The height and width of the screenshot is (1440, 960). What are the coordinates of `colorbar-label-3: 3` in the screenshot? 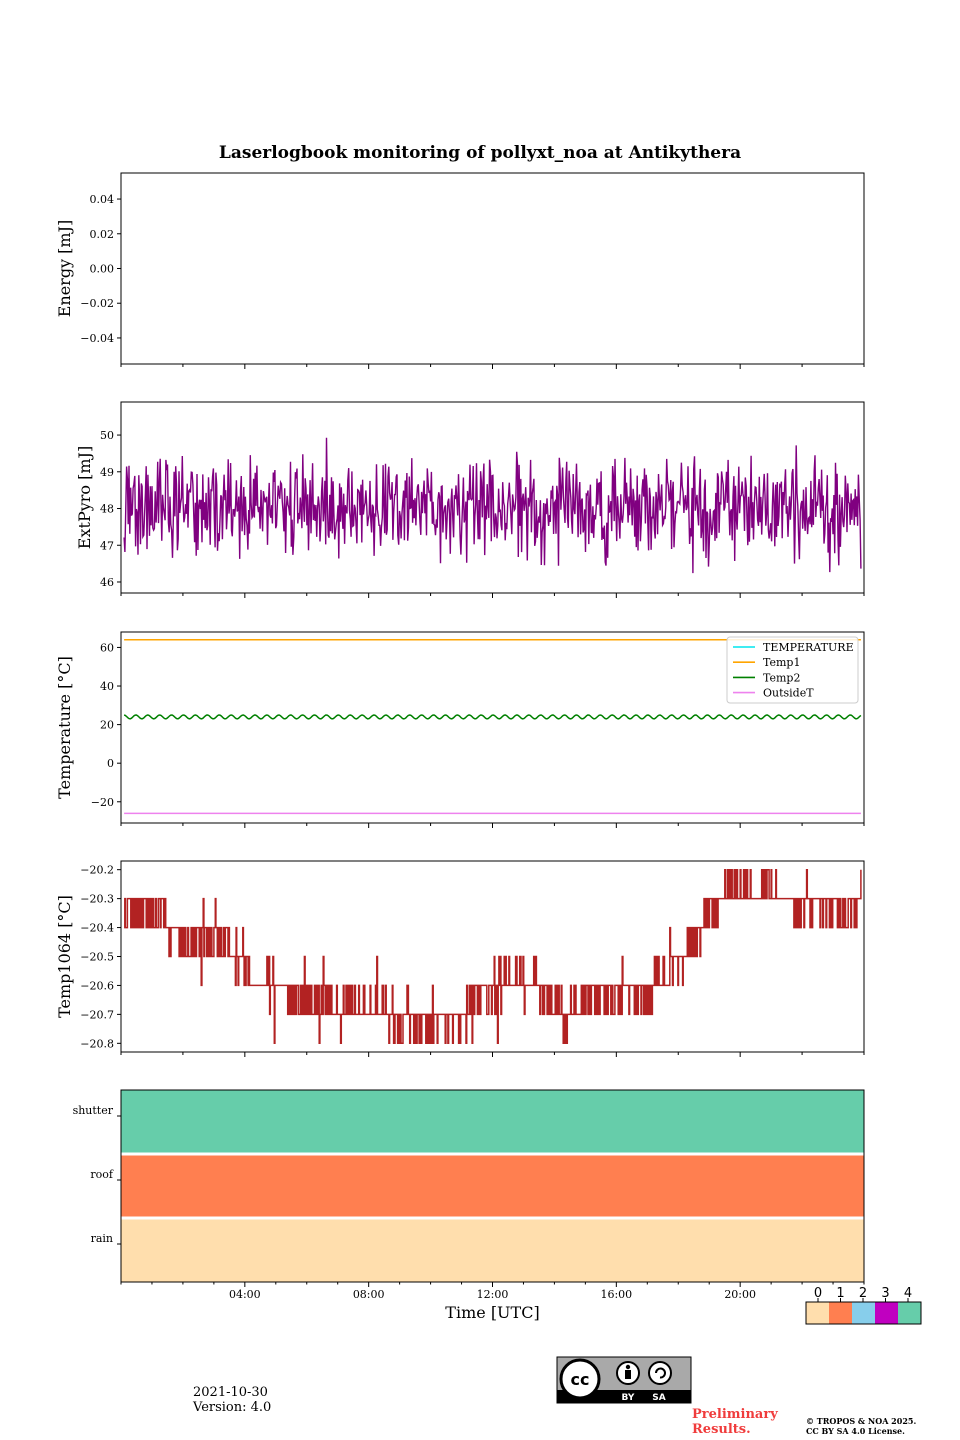 It's located at (885, 1293).